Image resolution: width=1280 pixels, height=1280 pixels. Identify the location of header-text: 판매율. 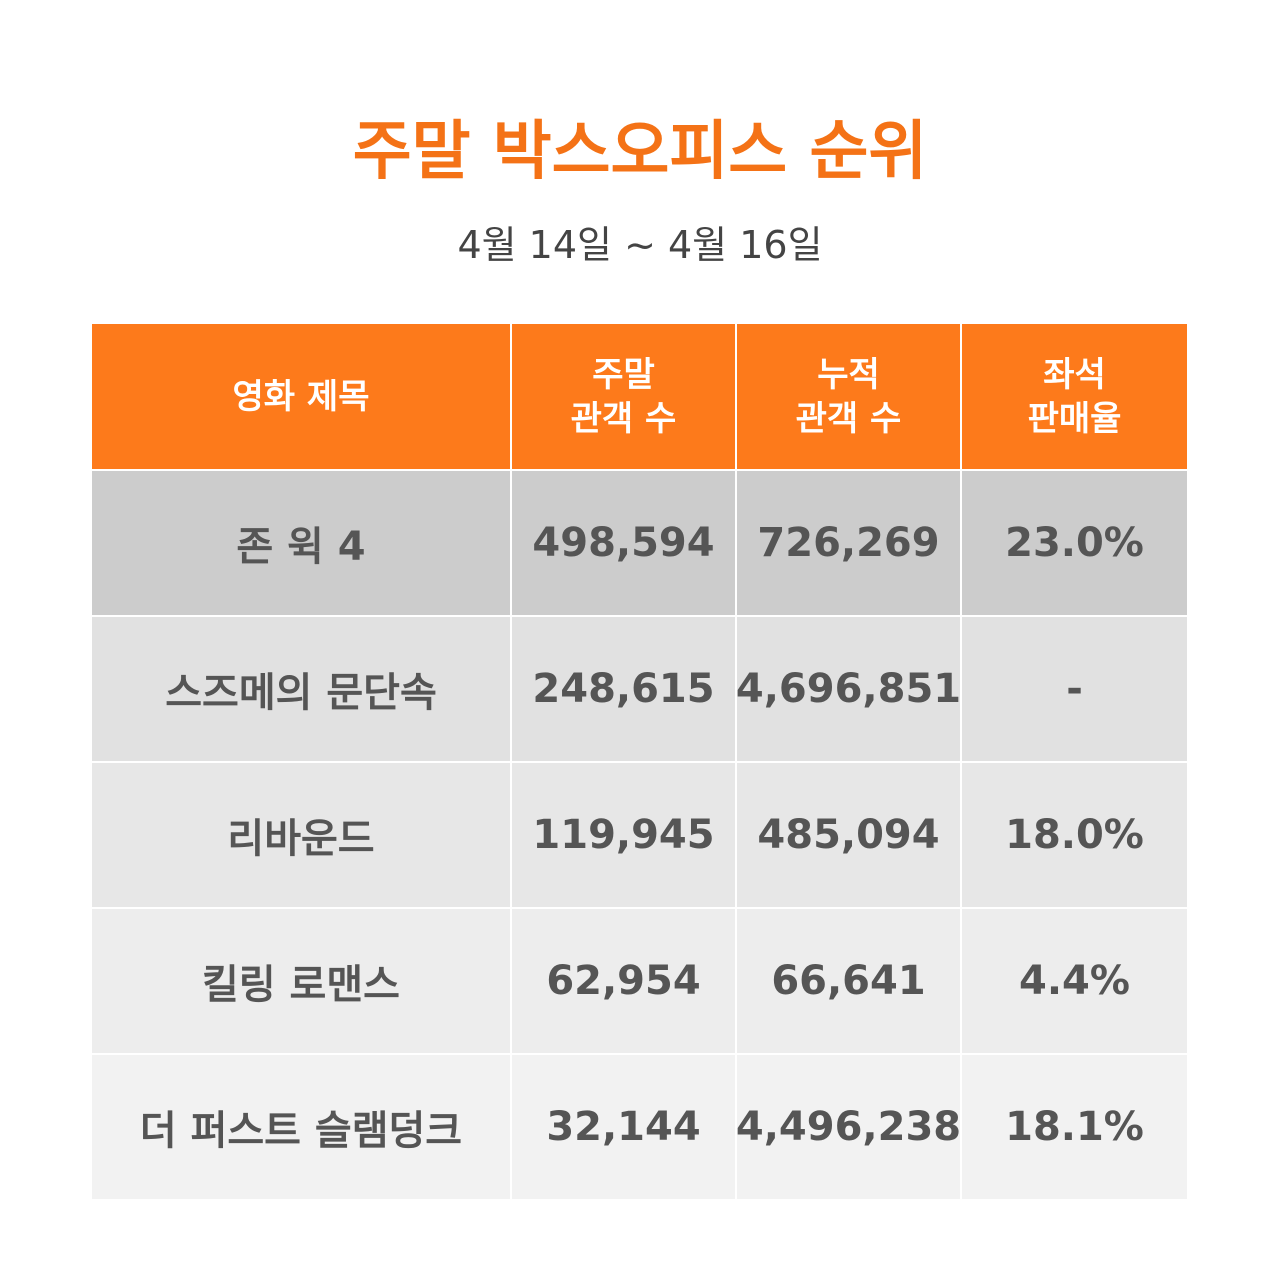
(1074, 418).